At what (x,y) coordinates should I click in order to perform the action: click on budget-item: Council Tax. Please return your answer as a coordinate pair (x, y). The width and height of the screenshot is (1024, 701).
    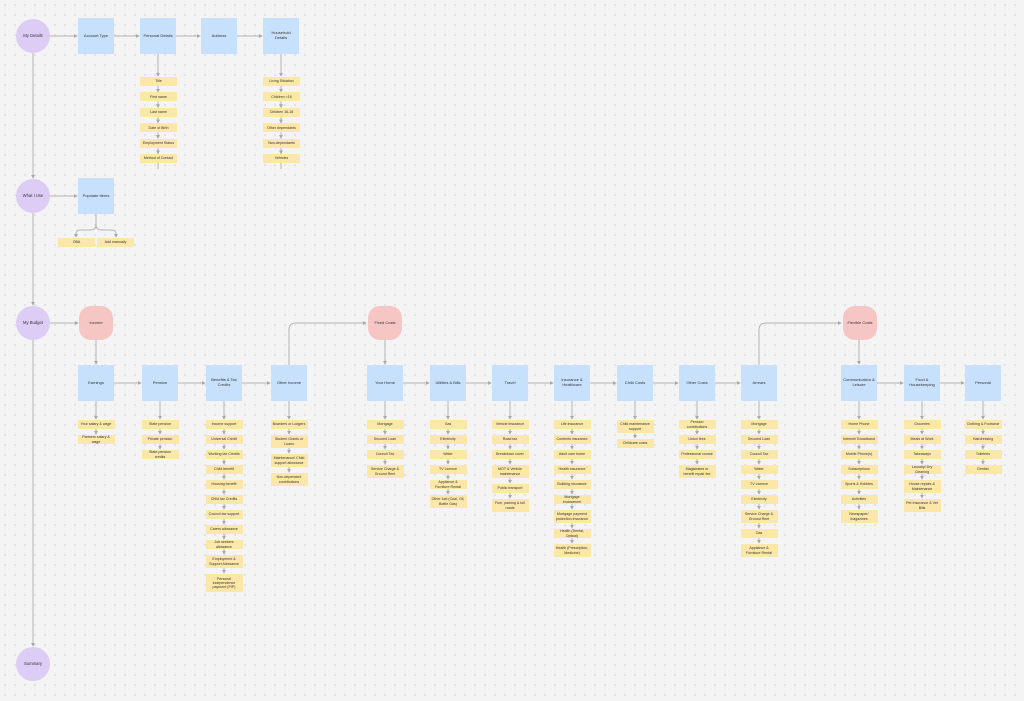
    Looking at the image, I should click on (759, 454).